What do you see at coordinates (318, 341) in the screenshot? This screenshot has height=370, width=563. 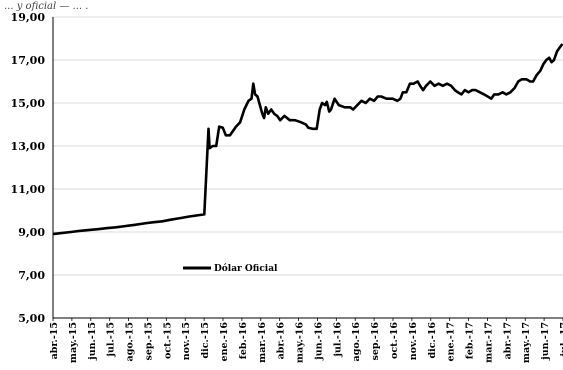 I see `x-tick-label: jun.-16` at bounding box center [318, 341].